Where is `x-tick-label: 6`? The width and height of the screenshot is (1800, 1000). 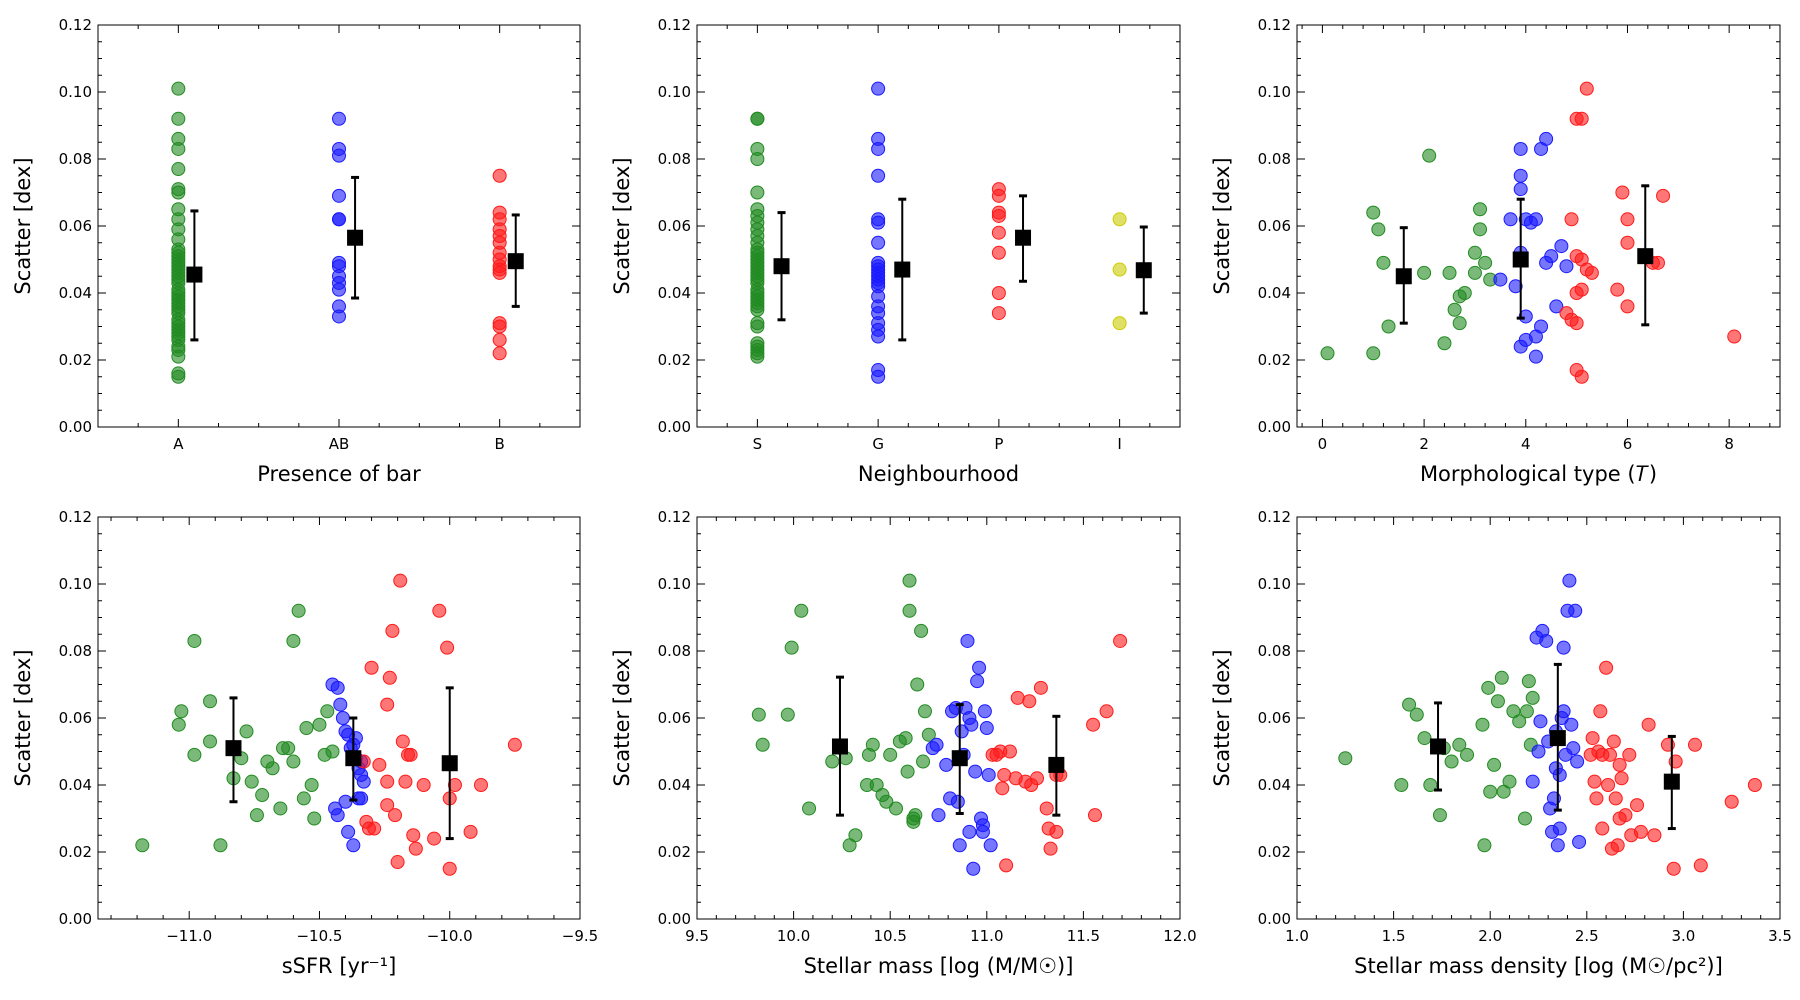 x-tick-label: 6 is located at coordinates (1628, 444).